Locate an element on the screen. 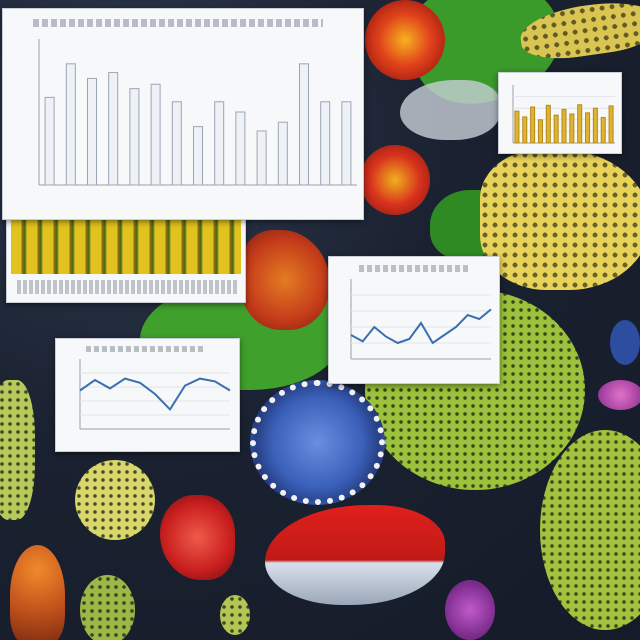  line-chart-left is located at coordinates (147, 395).